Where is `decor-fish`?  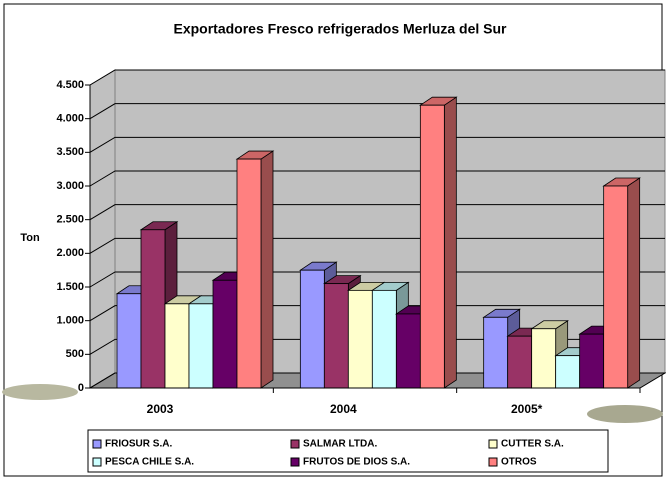
decor-fish is located at coordinates (332, 403).